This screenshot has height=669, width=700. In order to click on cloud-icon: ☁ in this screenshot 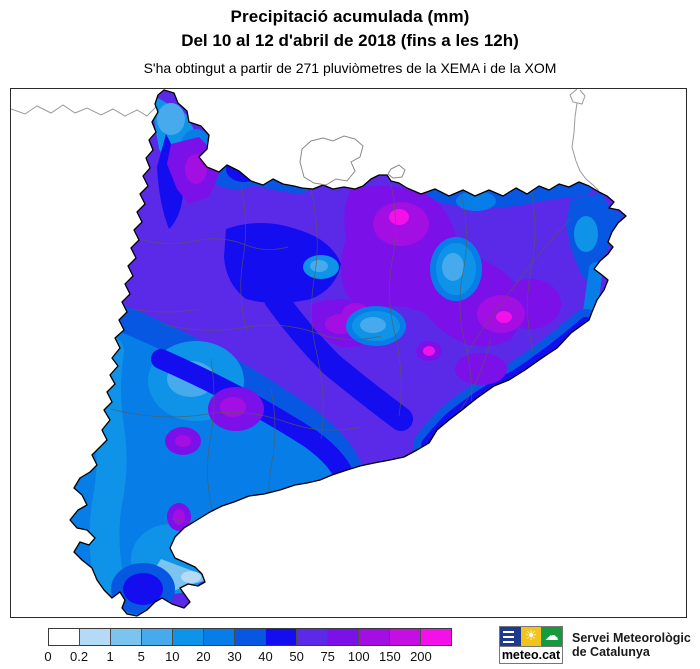, I will do `click(552, 636)`.